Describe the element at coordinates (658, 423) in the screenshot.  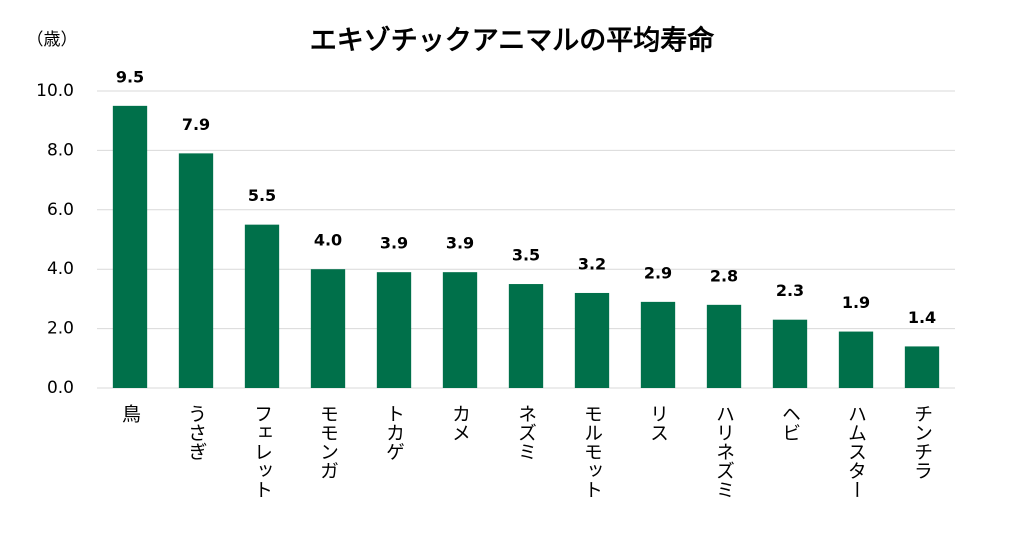
I see `x-tick-label: リス` at that location.